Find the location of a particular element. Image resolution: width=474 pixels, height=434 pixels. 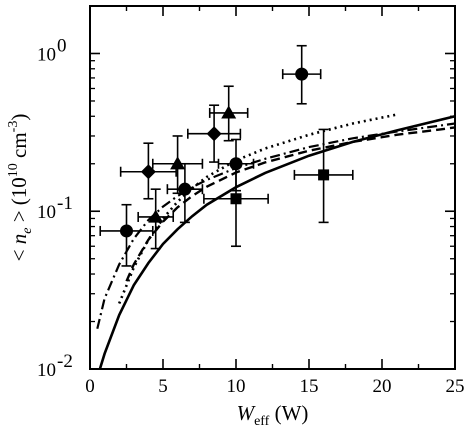

x-tick-label: 5 is located at coordinates (163, 386).